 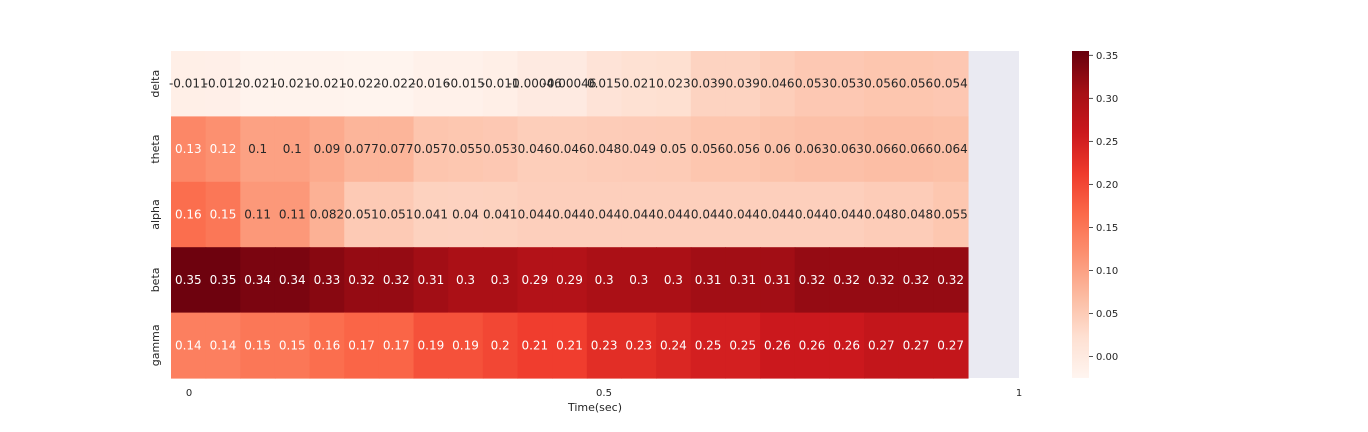 I want to click on cell-annotation: -0.00046, so click(x=535, y=84).